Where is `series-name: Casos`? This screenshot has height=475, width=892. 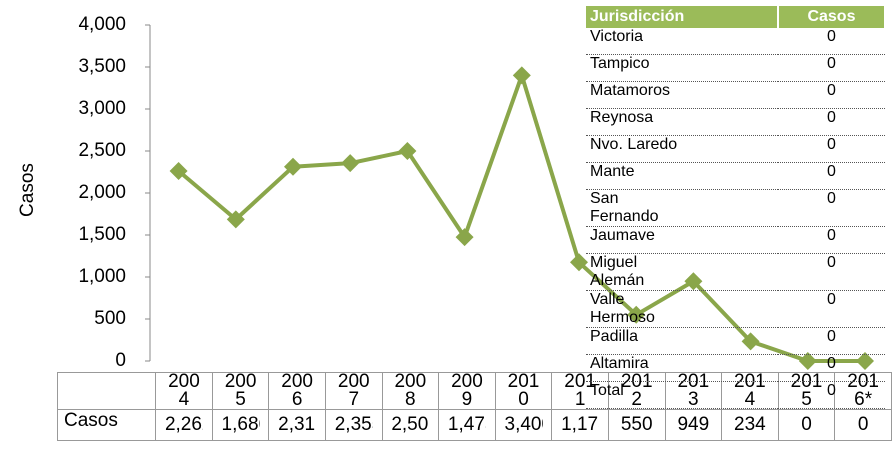
series-name: Casos is located at coordinates (106, 425).